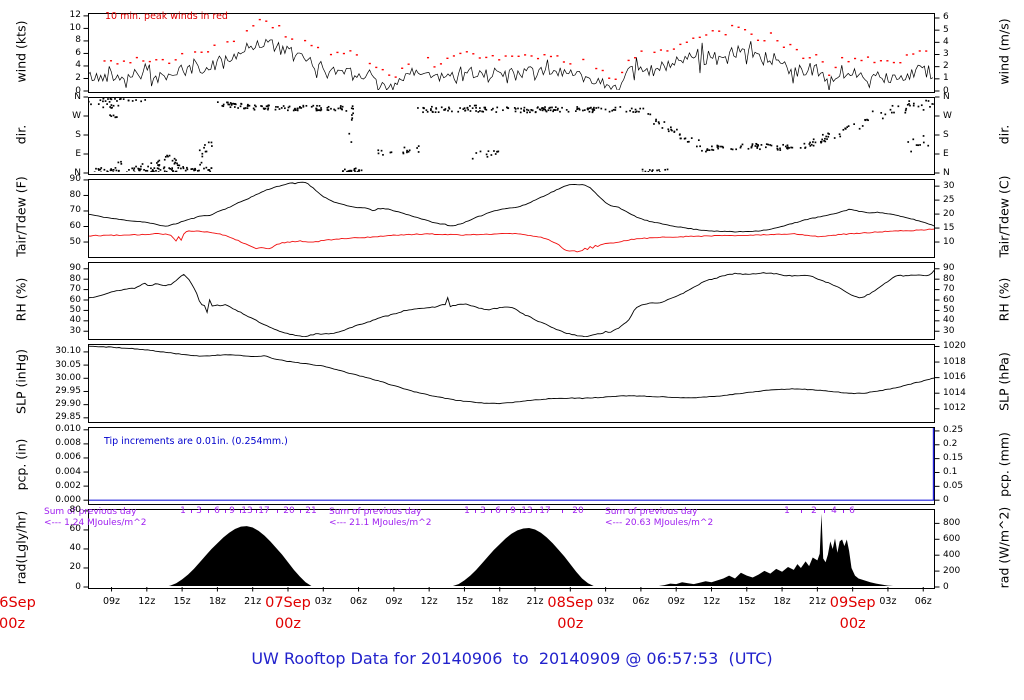 The width and height of the screenshot is (1024, 700). What do you see at coordinates (511, 301) in the screenshot?
I see `humidity-panel` at bounding box center [511, 301].